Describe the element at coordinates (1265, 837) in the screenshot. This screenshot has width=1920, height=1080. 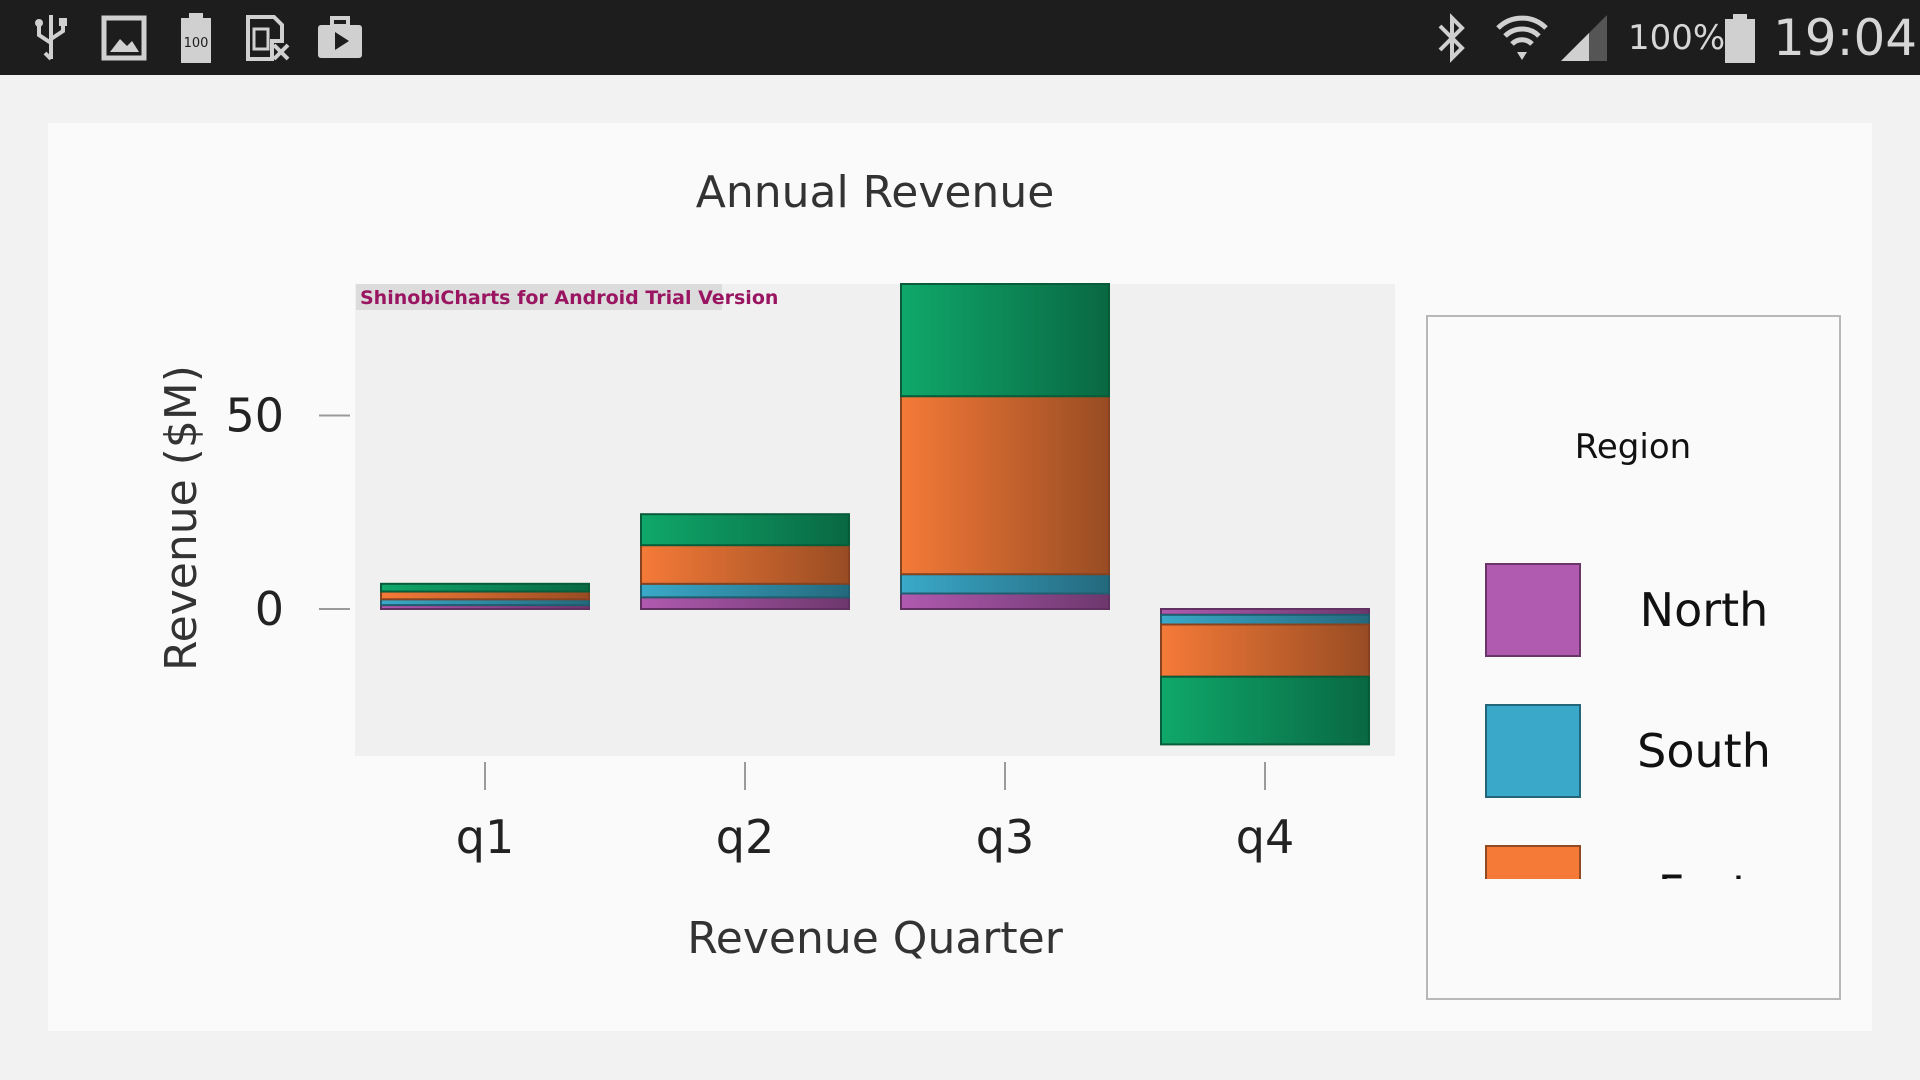
I see `x-tick-label: q4` at that location.